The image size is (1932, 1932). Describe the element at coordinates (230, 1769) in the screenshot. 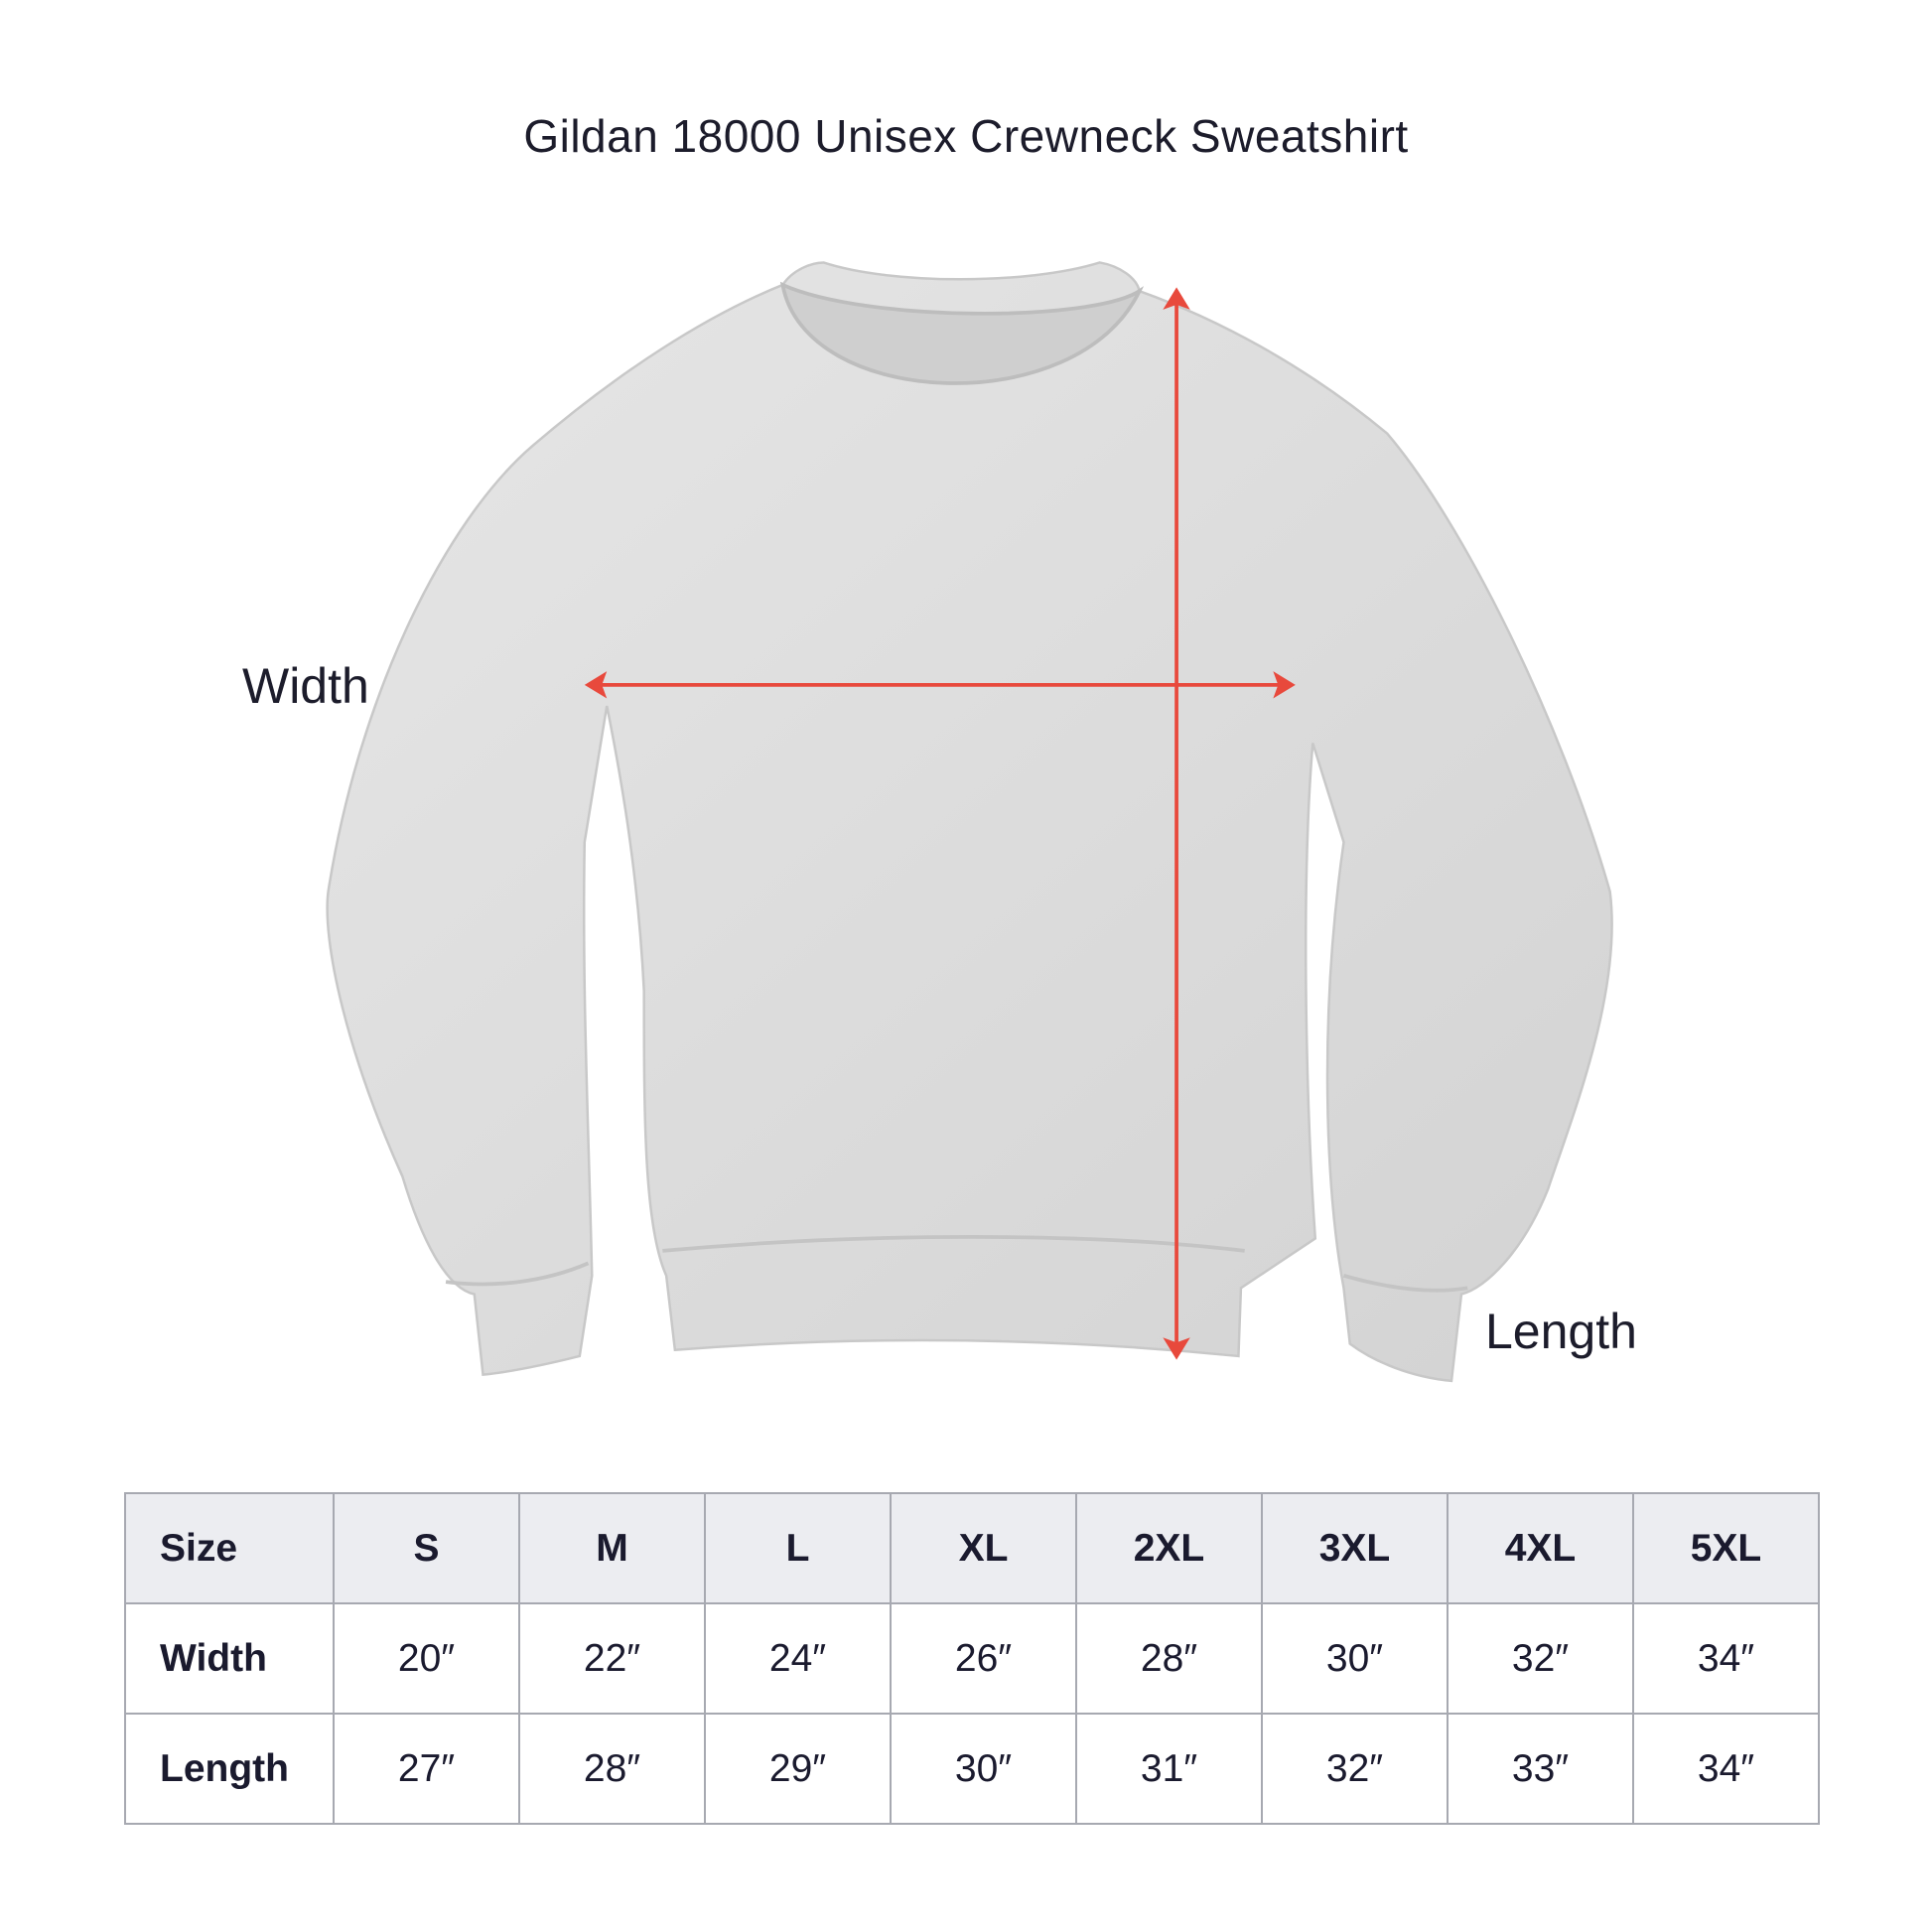

I see `row-label: Length` at that location.